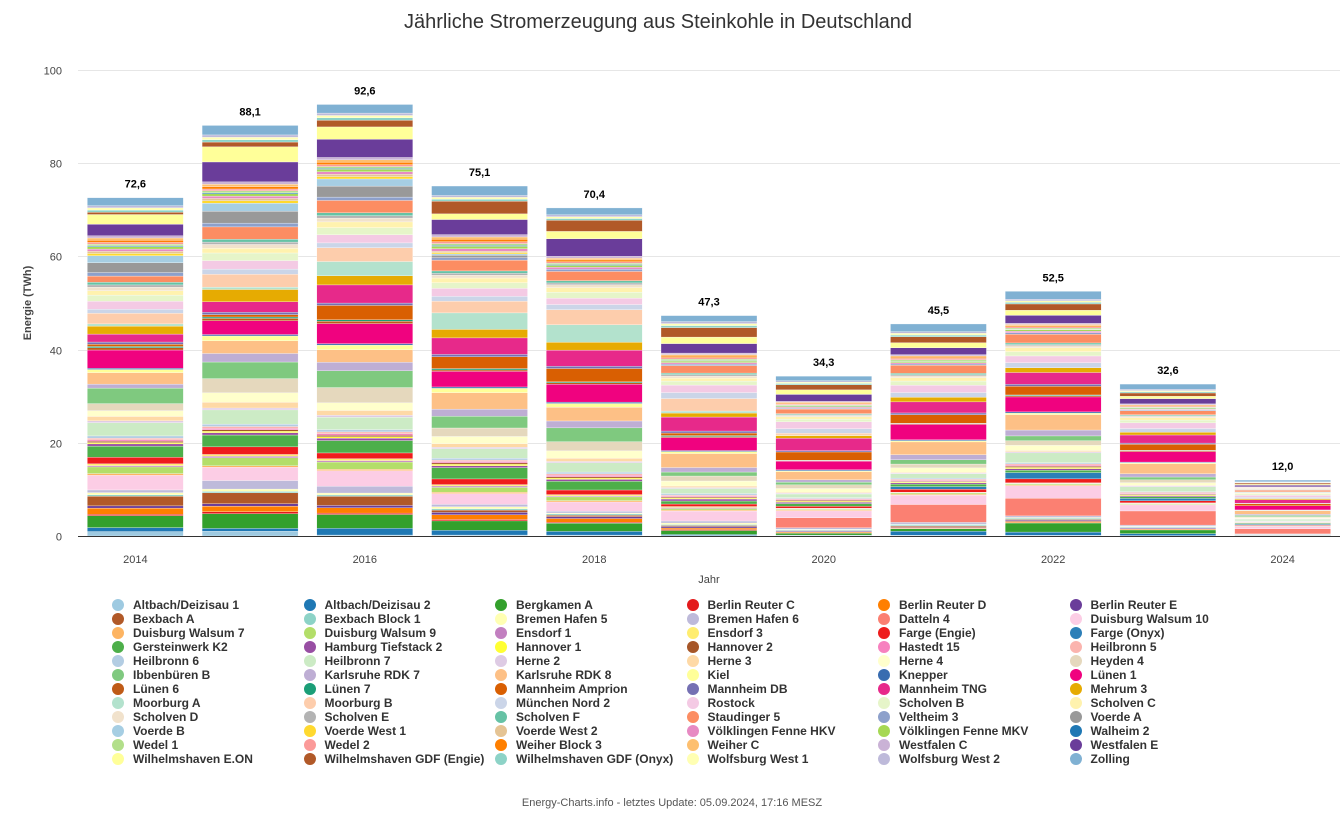 This screenshot has height=820, width=1344. I want to click on legend-item: Wedel 2, so click(399, 745).